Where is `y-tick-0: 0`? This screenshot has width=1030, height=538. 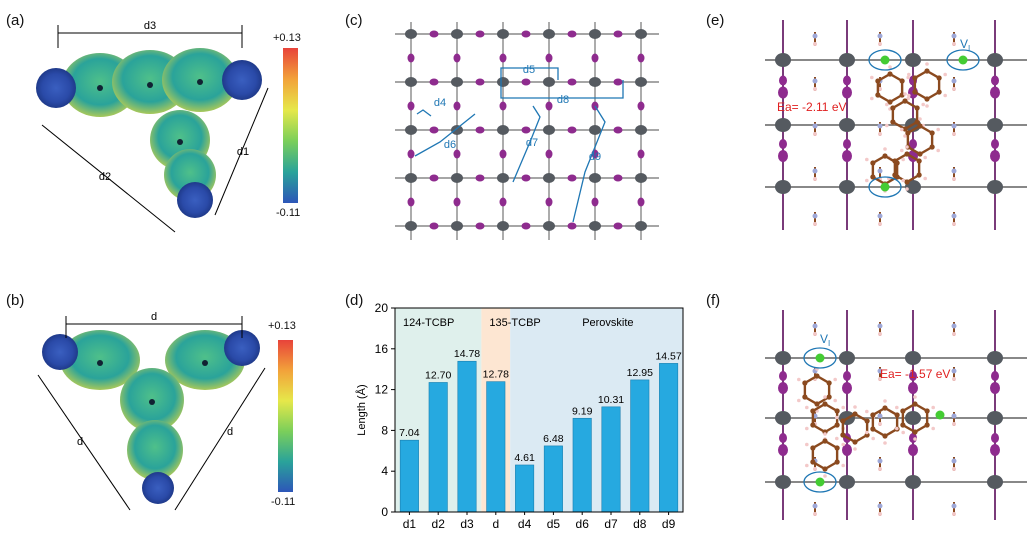
y-tick-0: 0 is located at coordinates (384, 512).